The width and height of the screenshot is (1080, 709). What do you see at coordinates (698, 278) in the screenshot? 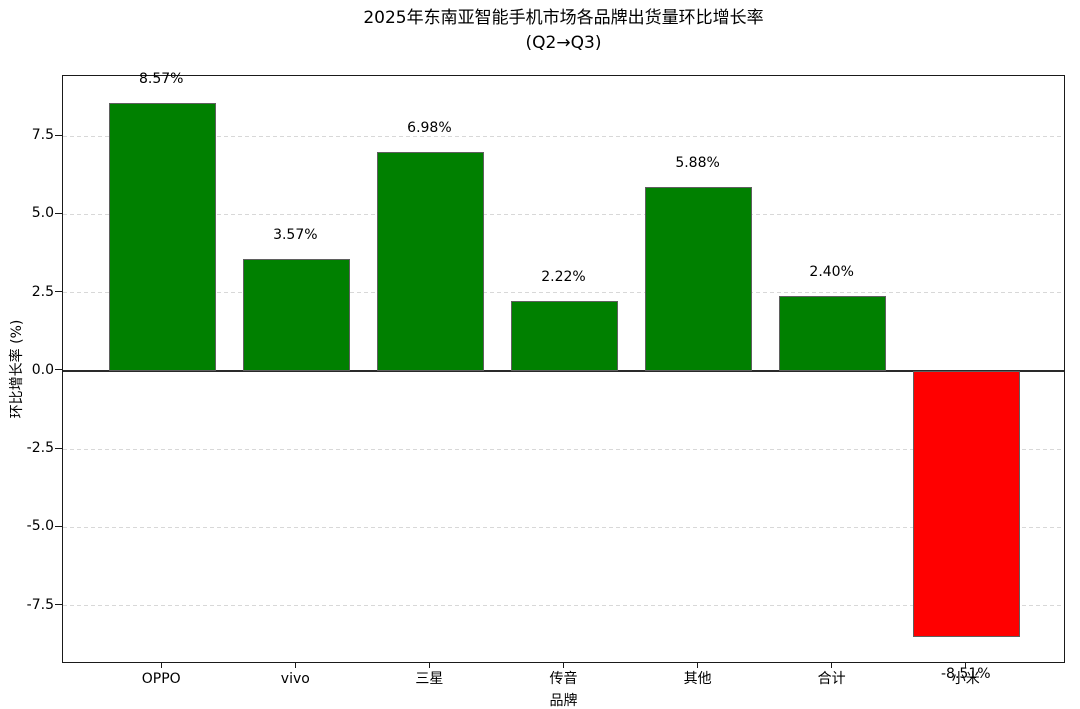
I see `bar-其他` at bounding box center [698, 278].